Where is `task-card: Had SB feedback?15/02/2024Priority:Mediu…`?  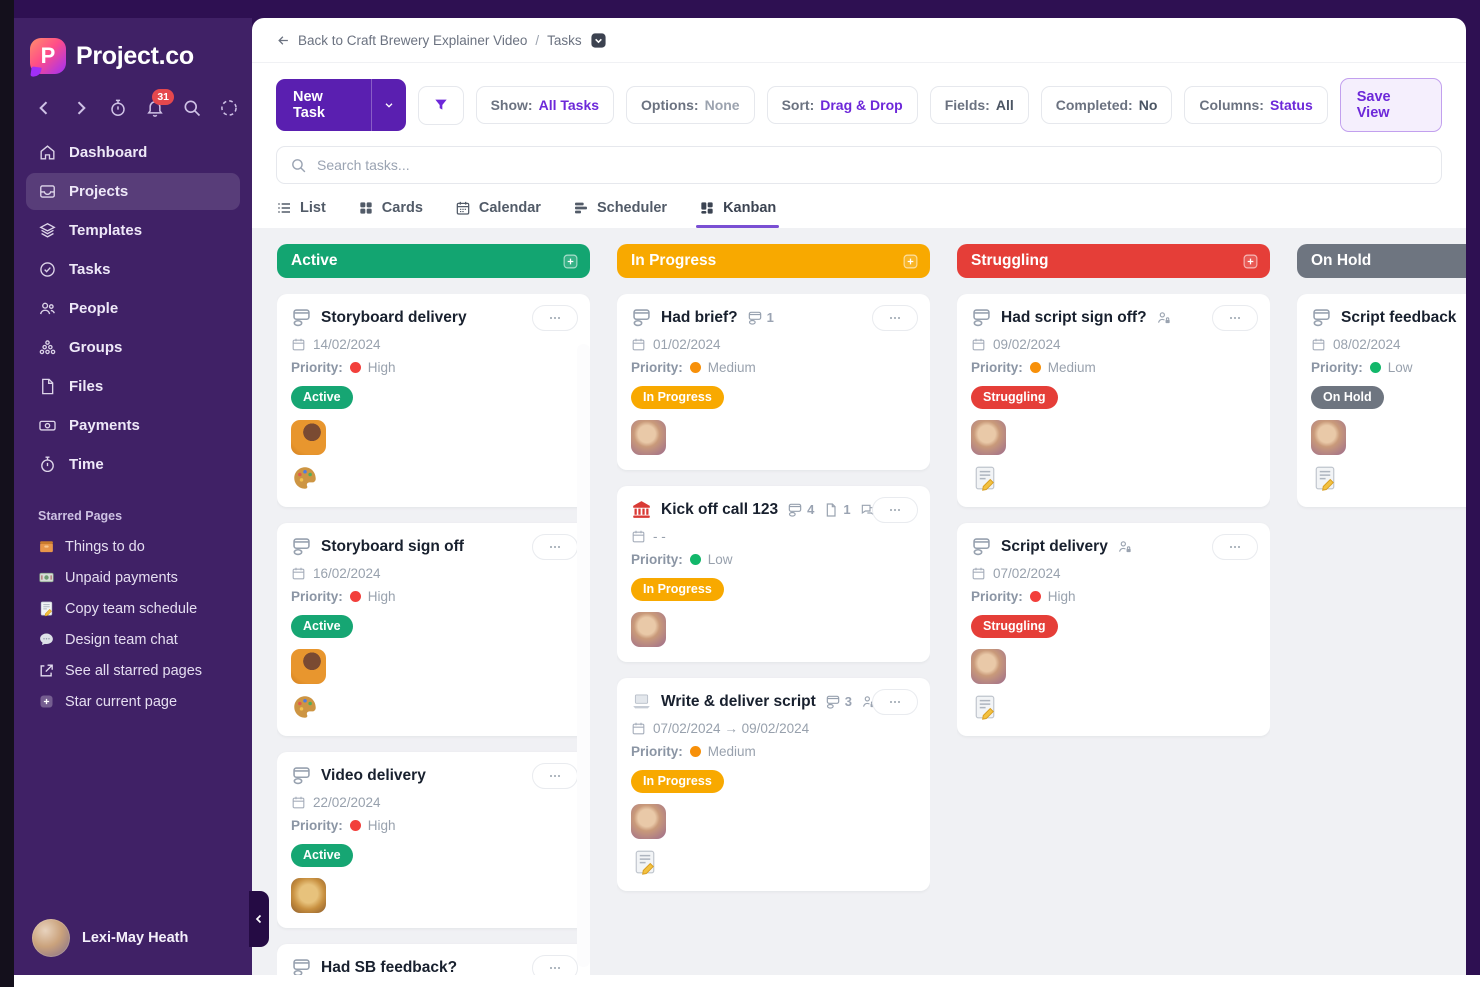
task-card: Had SB feedback?15/02/2024Priority:Mediu… is located at coordinates (433, 959).